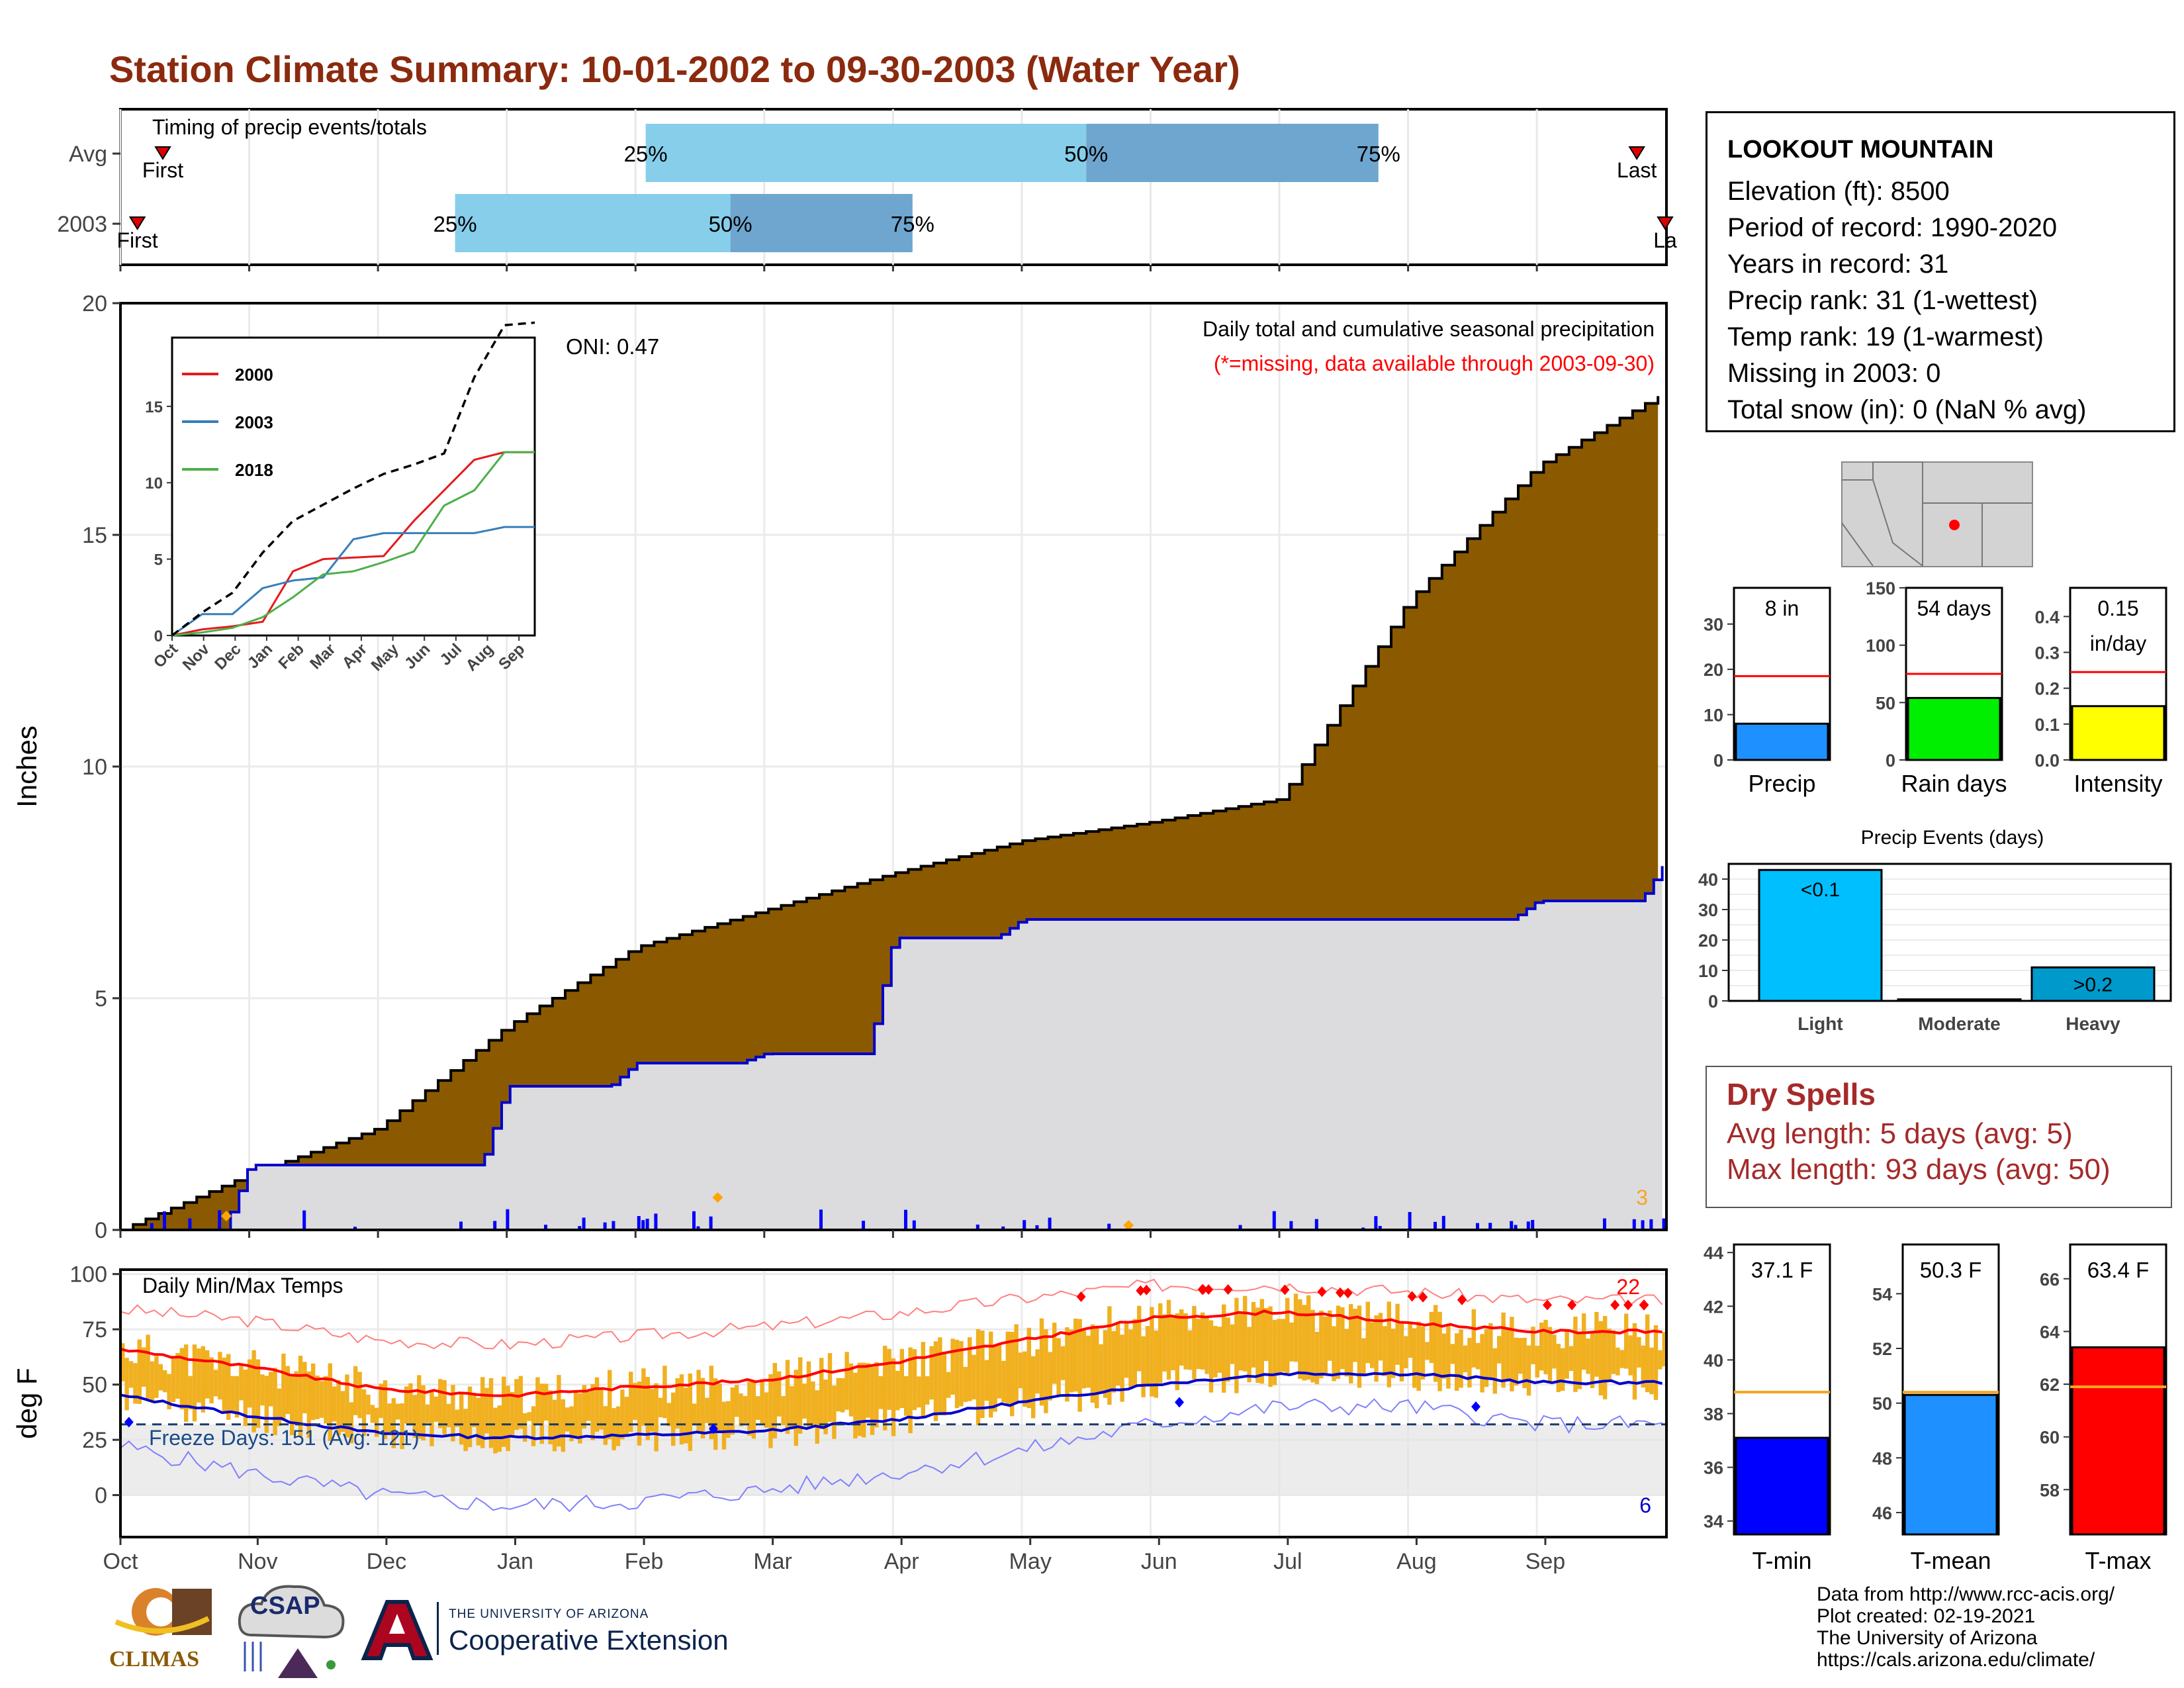 The width and height of the screenshot is (2184, 1688). Describe the element at coordinates (1782, 1486) in the screenshot. I see `temp-bar-t-min` at that location.